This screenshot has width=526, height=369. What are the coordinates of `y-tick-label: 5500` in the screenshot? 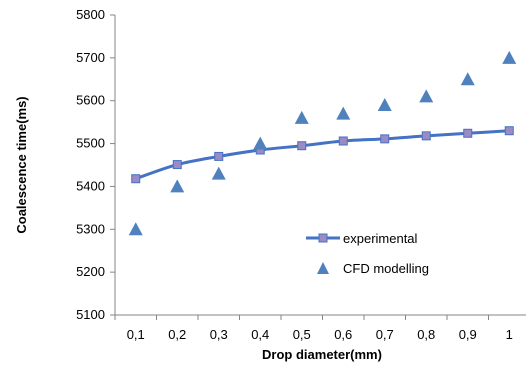 It's located at (90, 143).